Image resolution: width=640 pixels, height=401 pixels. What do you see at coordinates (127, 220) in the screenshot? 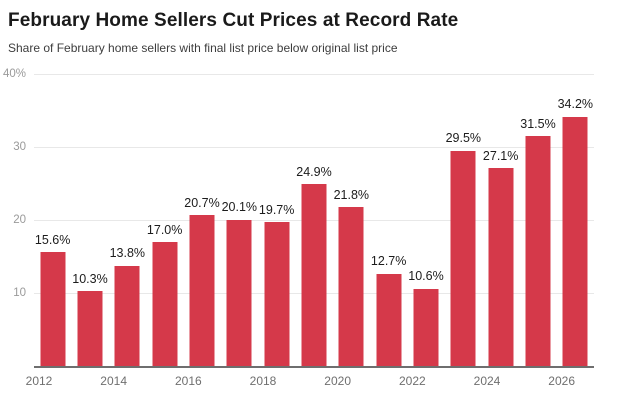
I see `bar-slot-2014: 13.8%` at bounding box center [127, 220].